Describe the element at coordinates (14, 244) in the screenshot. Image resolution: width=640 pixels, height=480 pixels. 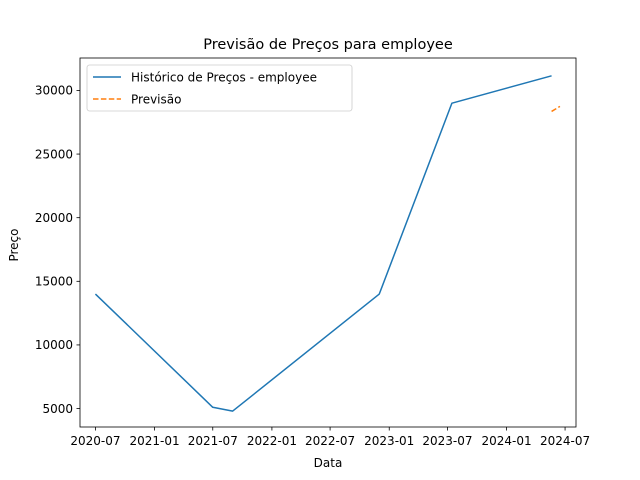
I see `y-axis-label: Preço` at that location.